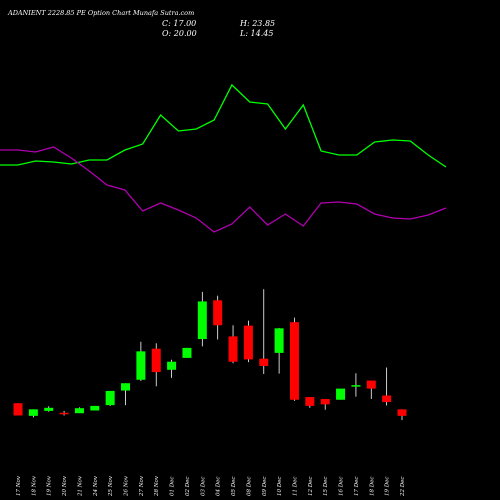 Image resolution: width=500 pixels, height=500 pixels. What do you see at coordinates (311, 487) in the screenshot?
I see `x-tick-label: 12 Dec` at bounding box center [311, 487].